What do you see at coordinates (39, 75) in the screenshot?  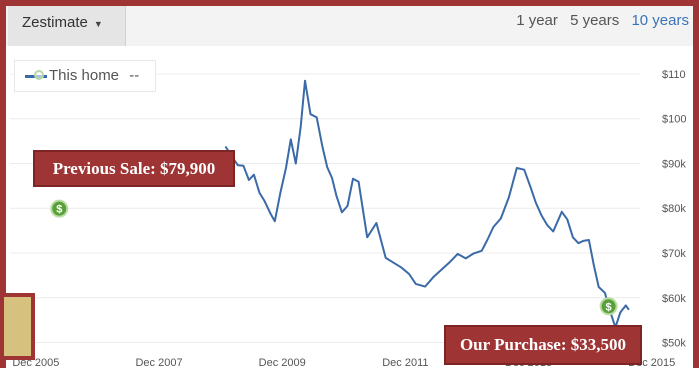 I see `legend-marker-icon` at bounding box center [39, 75].